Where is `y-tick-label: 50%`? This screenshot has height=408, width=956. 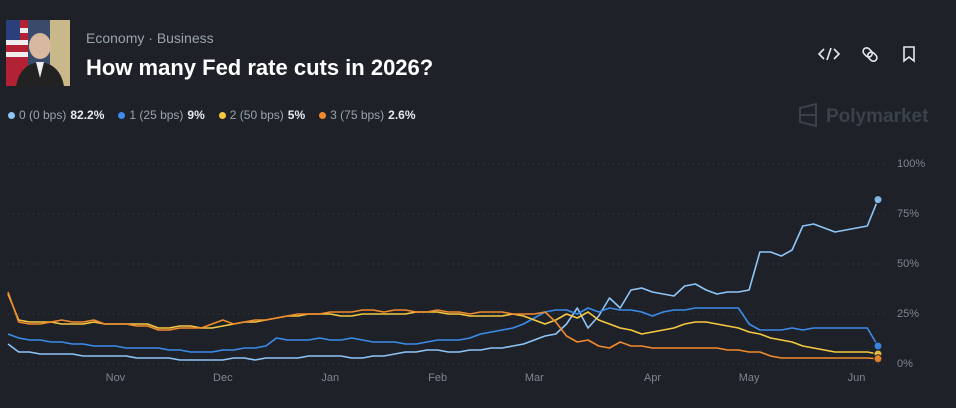
y-tick-label: 50% is located at coordinates (908, 264).